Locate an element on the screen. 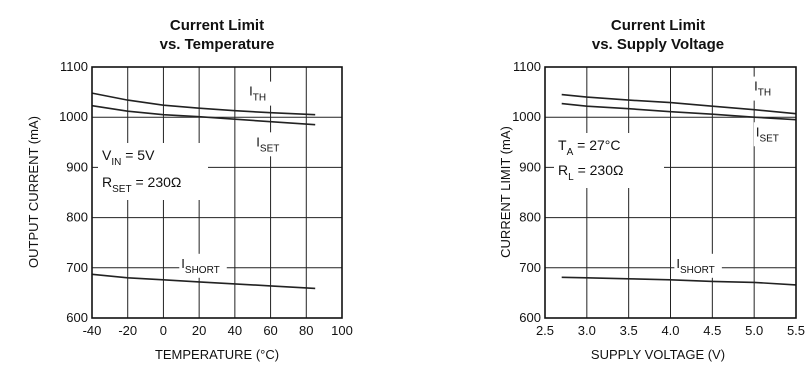 This screenshot has width=812, height=368. x-tick-label: 5.0 is located at coordinates (754, 330).